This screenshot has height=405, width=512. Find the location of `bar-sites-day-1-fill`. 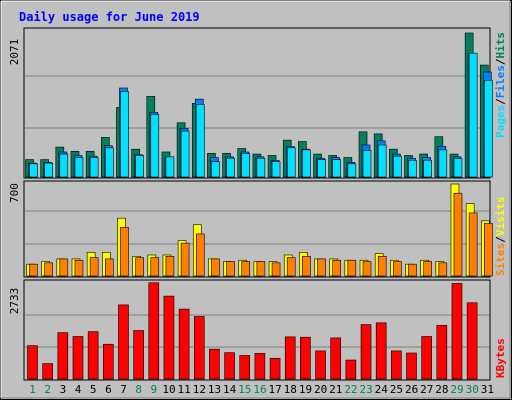

bar-sites-day-1-fill is located at coordinates (33, 270).